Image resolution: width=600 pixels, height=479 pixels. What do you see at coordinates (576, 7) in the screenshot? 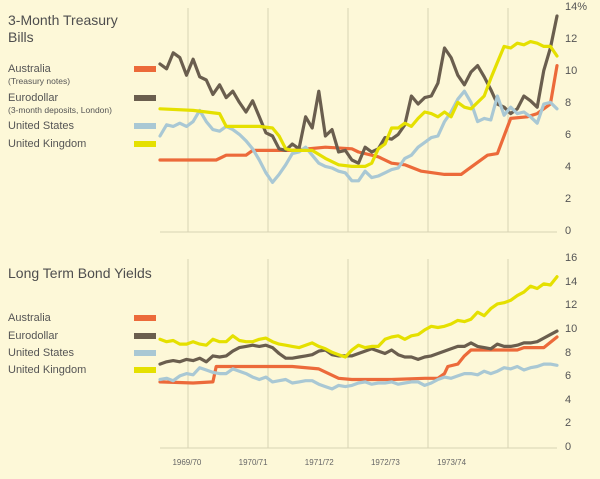
I see `chart-1-ytick-label: 14%` at bounding box center [576, 7].